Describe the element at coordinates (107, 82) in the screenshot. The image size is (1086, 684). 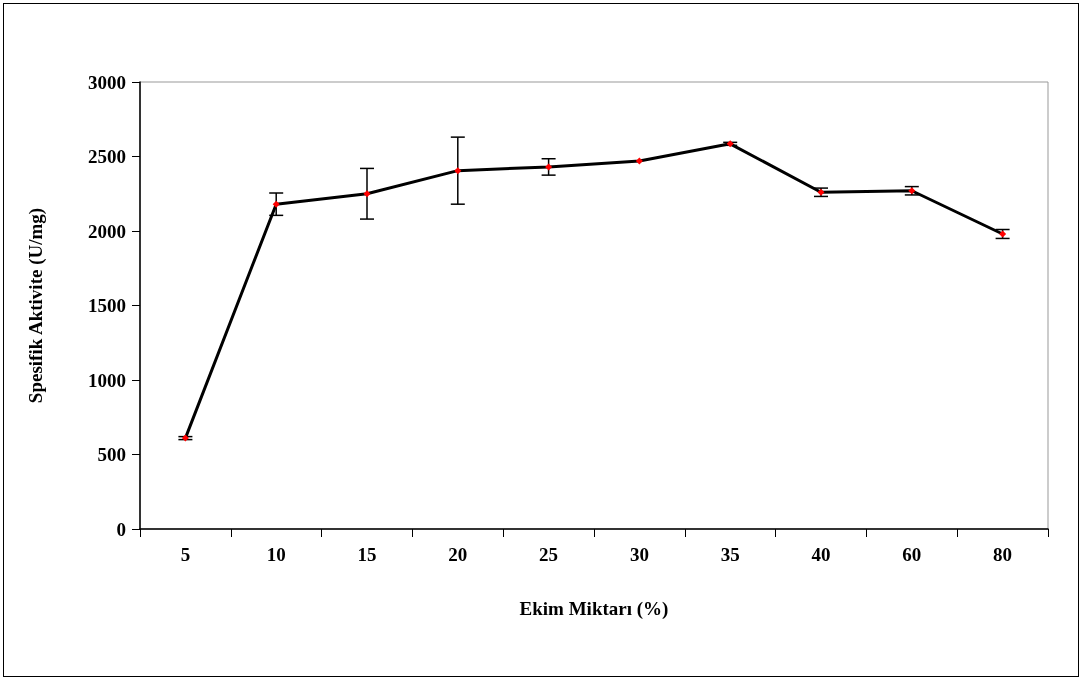
I see `y-tick-label: 3000` at that location.